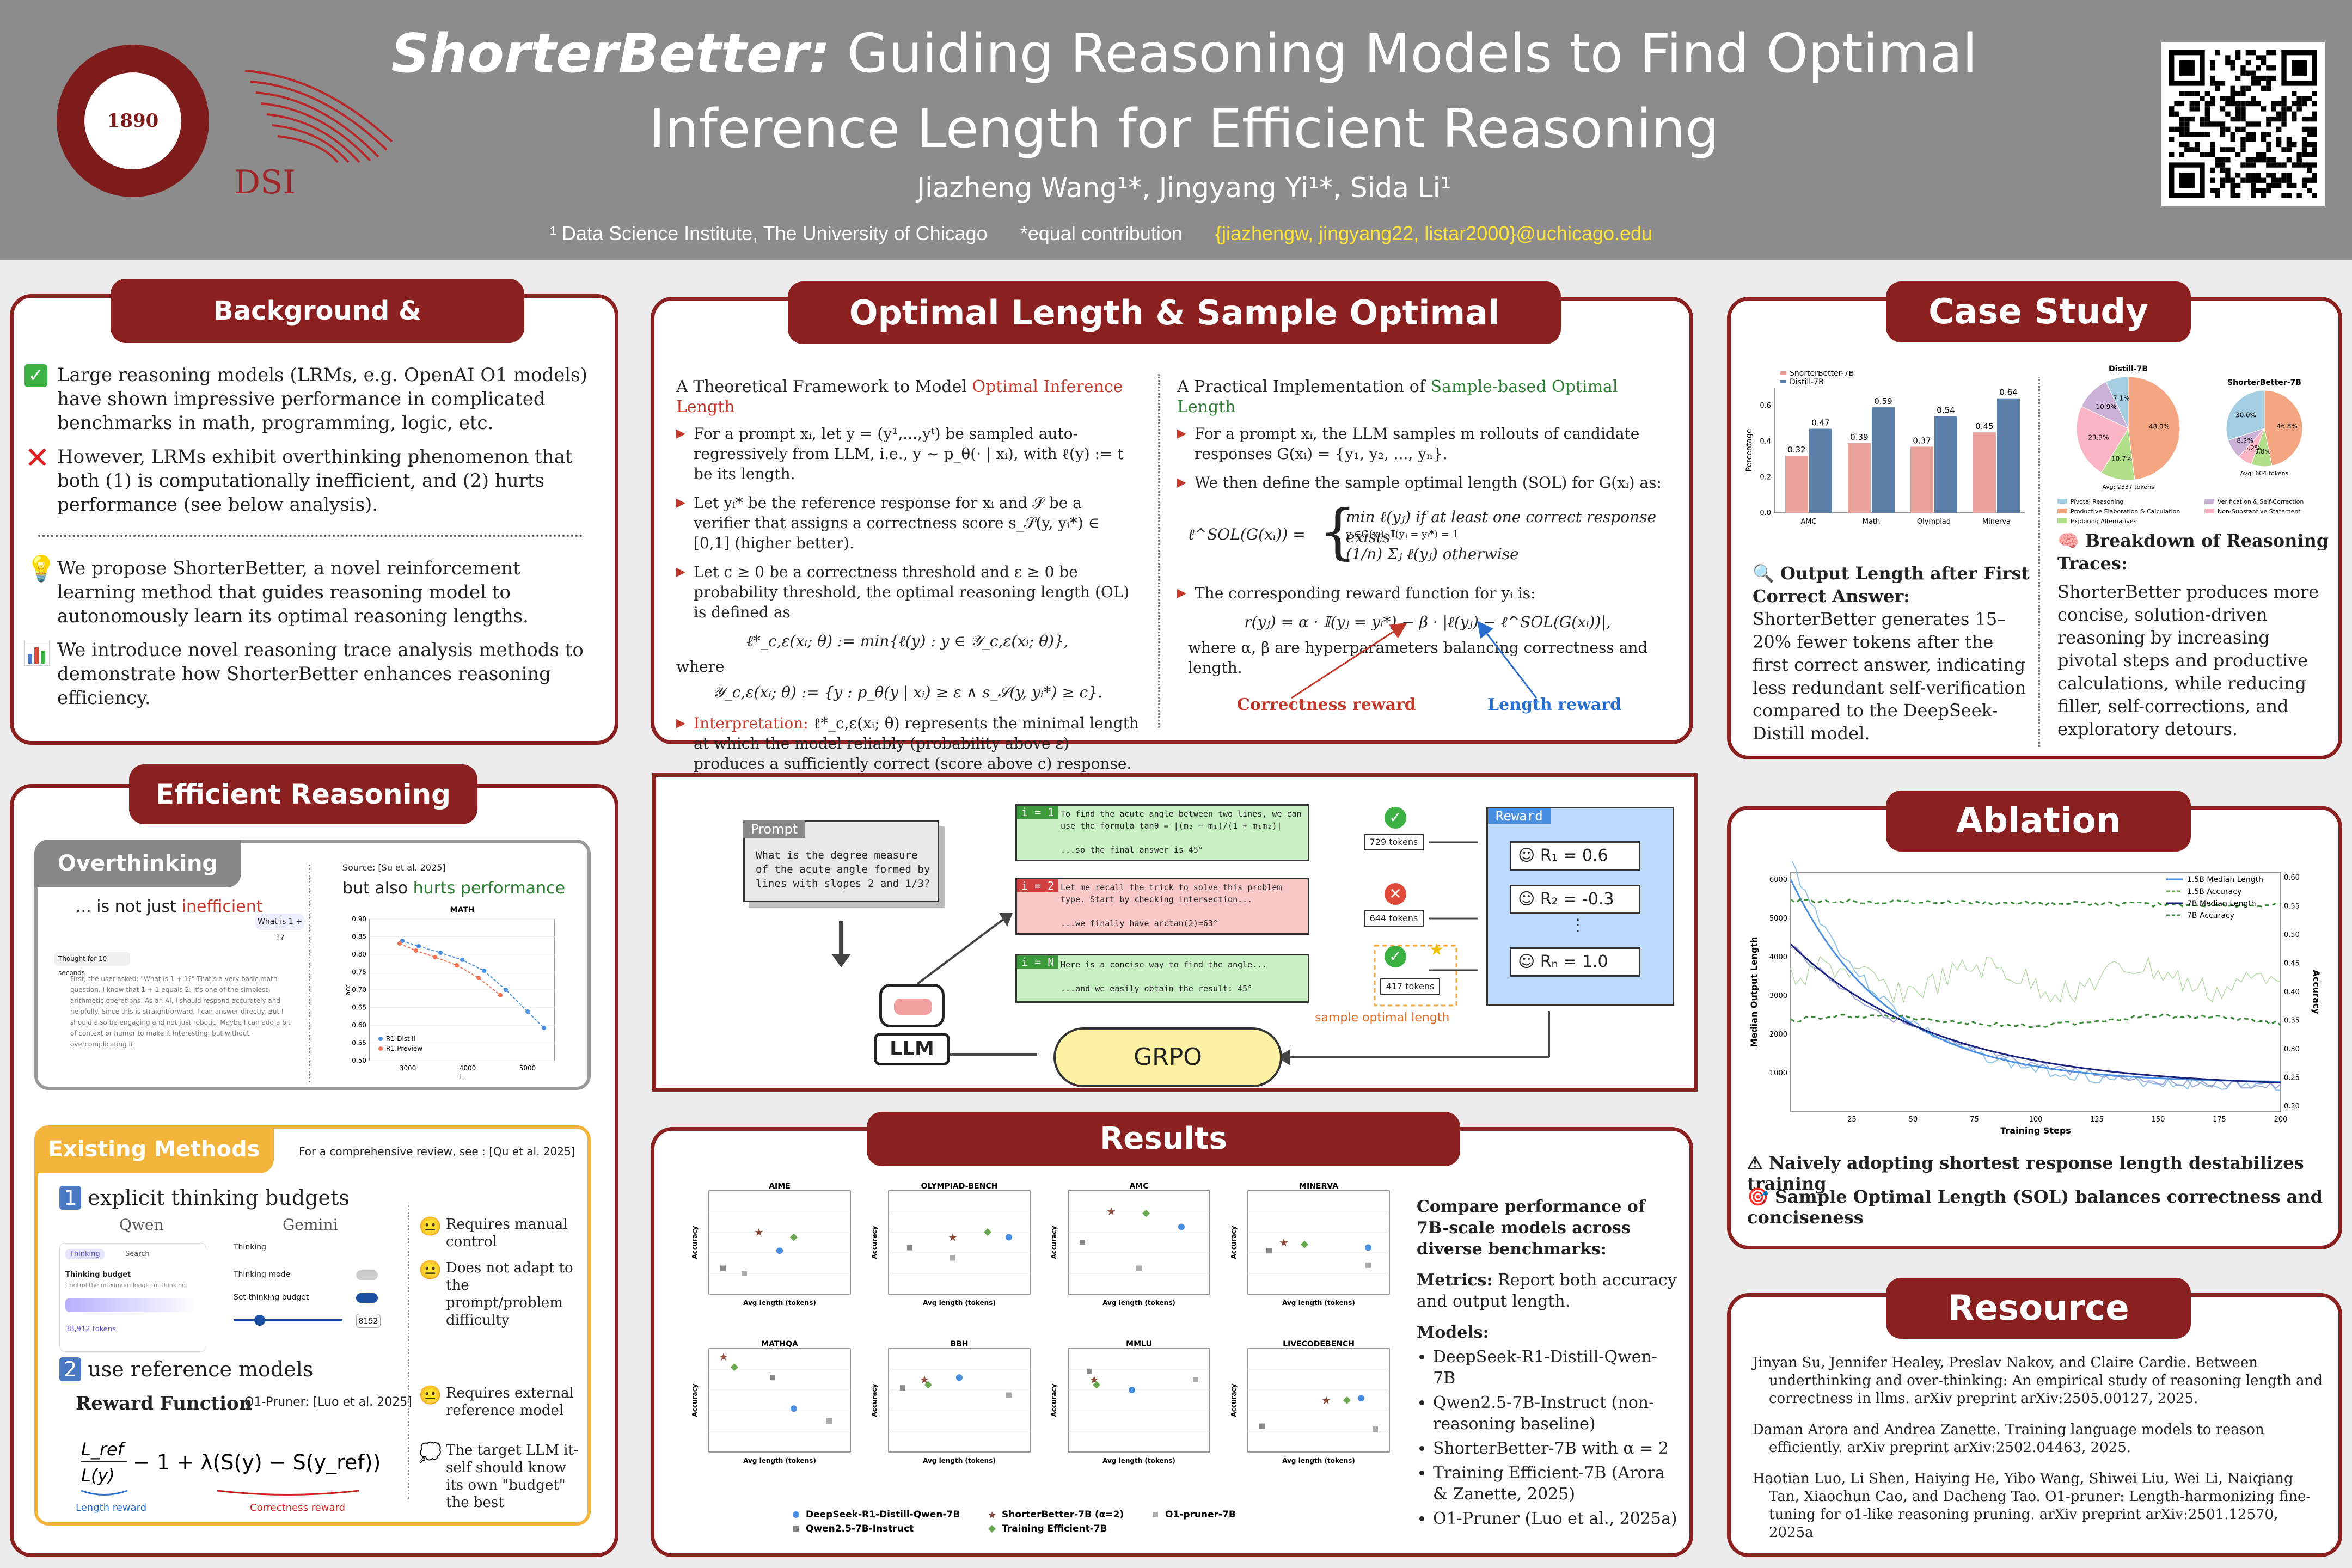 This screenshot has width=2352, height=1568. Describe the element at coordinates (2219, 1120) in the screenshot. I see `abl-xtick: 175` at that location.